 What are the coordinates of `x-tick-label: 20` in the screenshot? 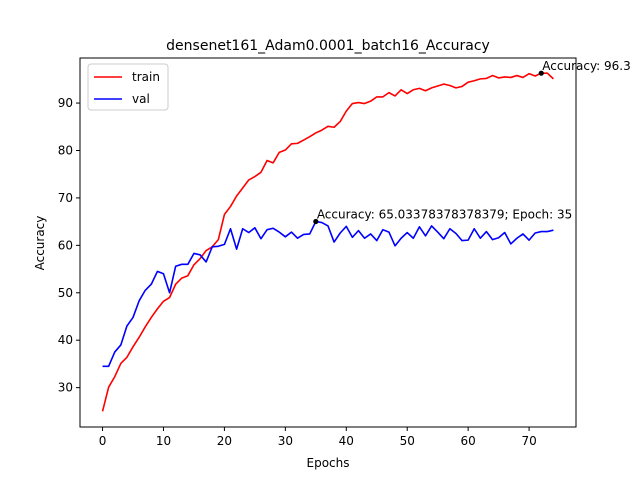 It's located at (224, 441).